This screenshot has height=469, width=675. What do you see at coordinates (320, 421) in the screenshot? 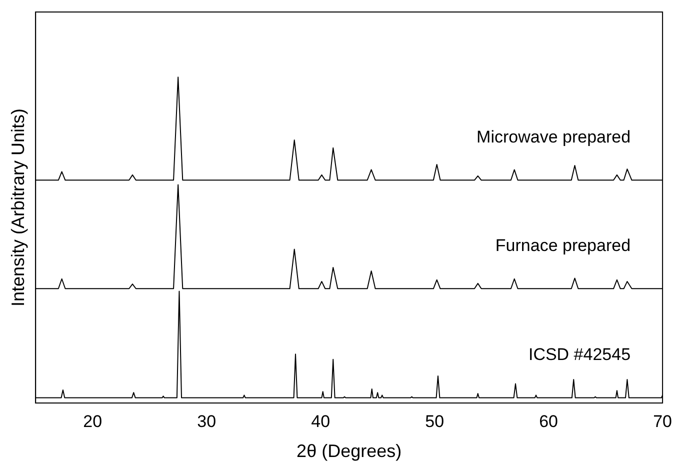
I see `x-tick-label: 40` at bounding box center [320, 421].